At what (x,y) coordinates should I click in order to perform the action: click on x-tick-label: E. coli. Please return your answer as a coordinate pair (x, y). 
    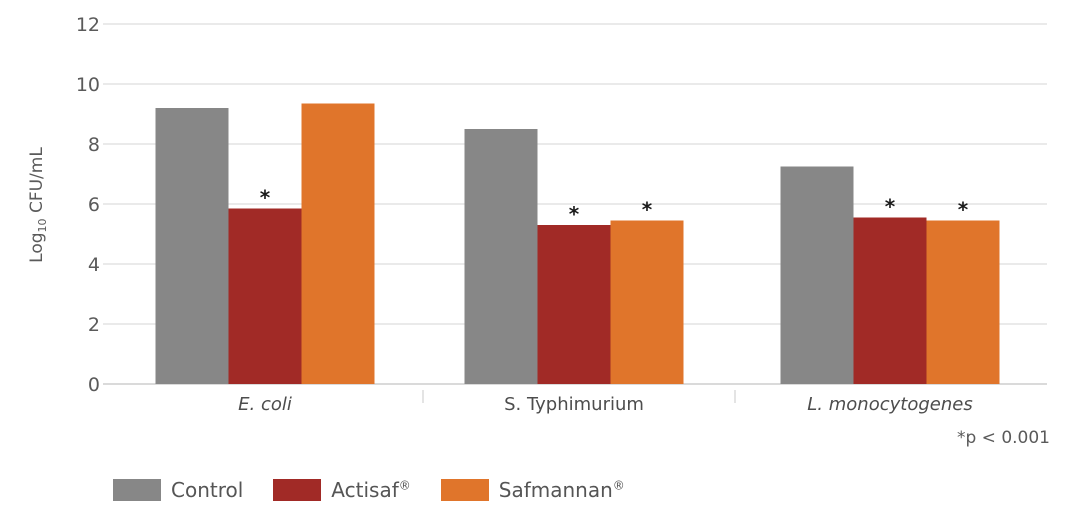
    Looking at the image, I should click on (265, 404).